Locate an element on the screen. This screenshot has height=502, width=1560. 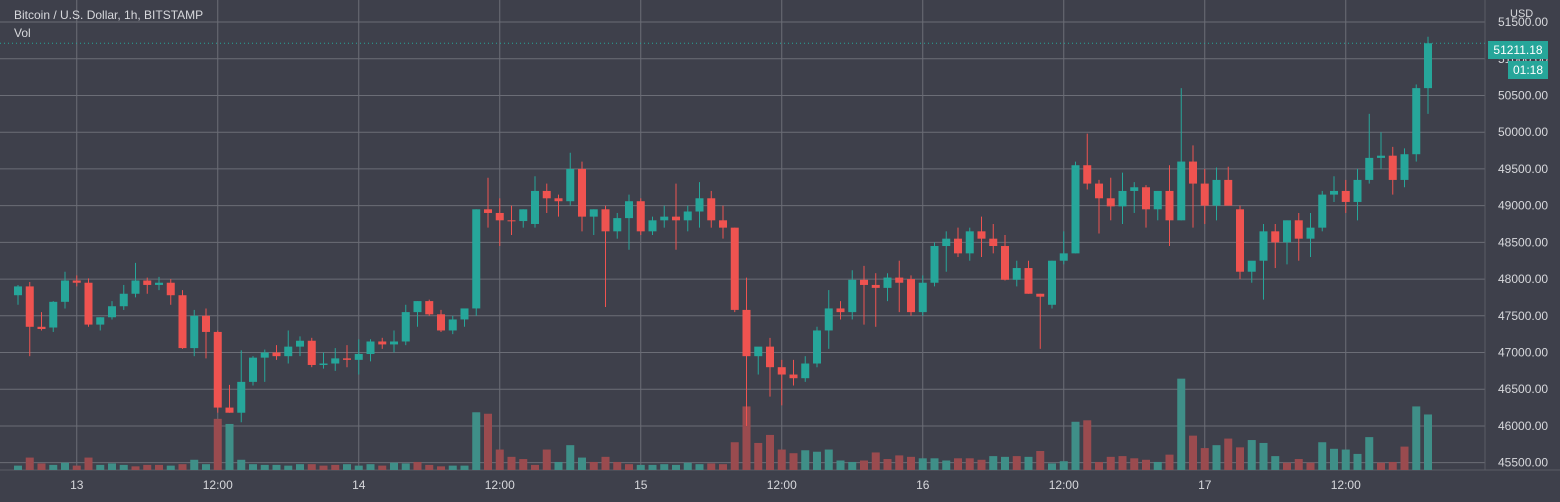
price-tick-label: 49500.00 is located at coordinates (1523, 169).